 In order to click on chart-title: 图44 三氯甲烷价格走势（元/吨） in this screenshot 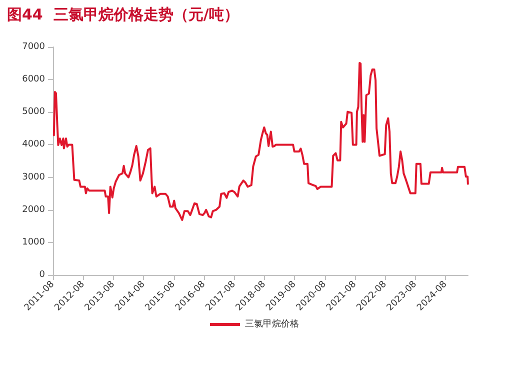, I will do `click(123, 15)`.